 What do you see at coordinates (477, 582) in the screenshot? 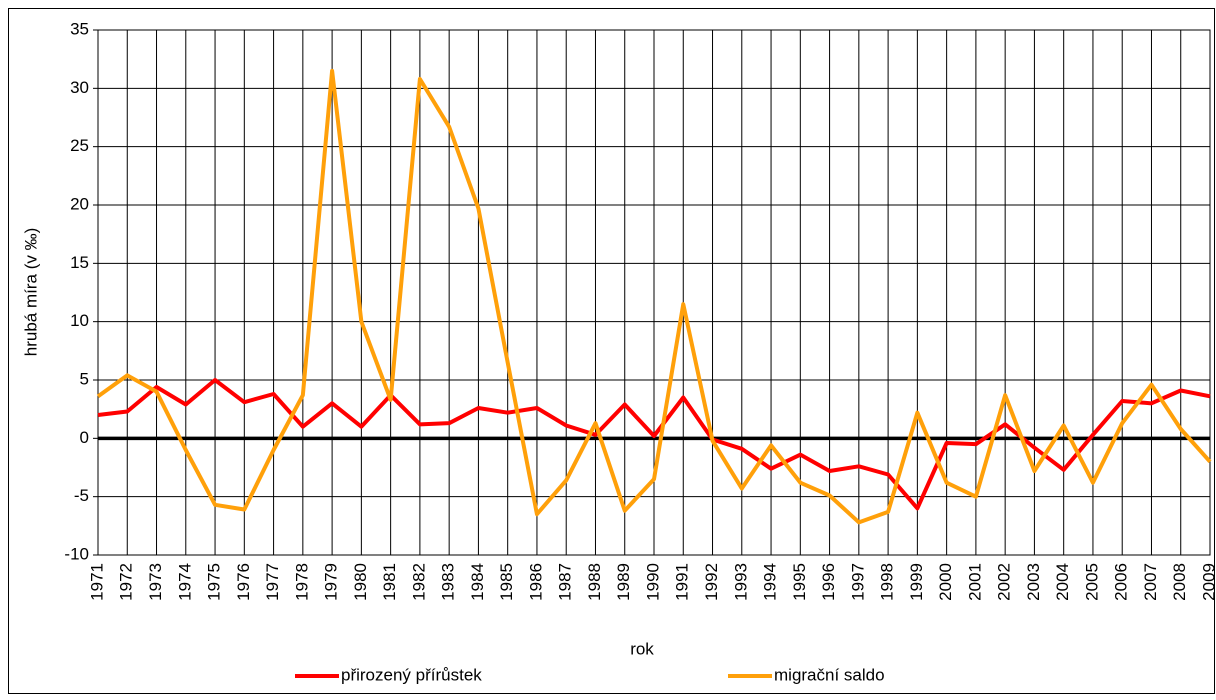
I see `x-tick-label: 1984` at bounding box center [477, 582].